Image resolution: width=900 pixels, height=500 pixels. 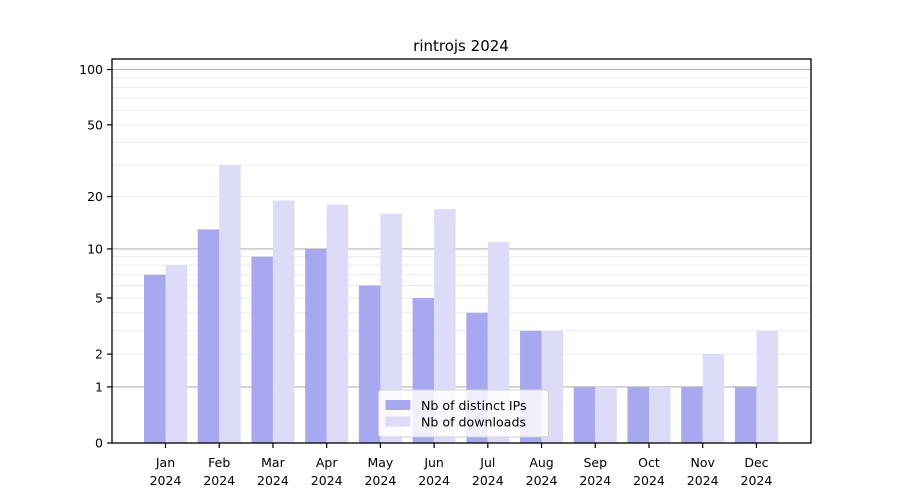 What do you see at coordinates (659, 414) in the screenshot?
I see `bar-nb-of-downloads-oct` at bounding box center [659, 414].